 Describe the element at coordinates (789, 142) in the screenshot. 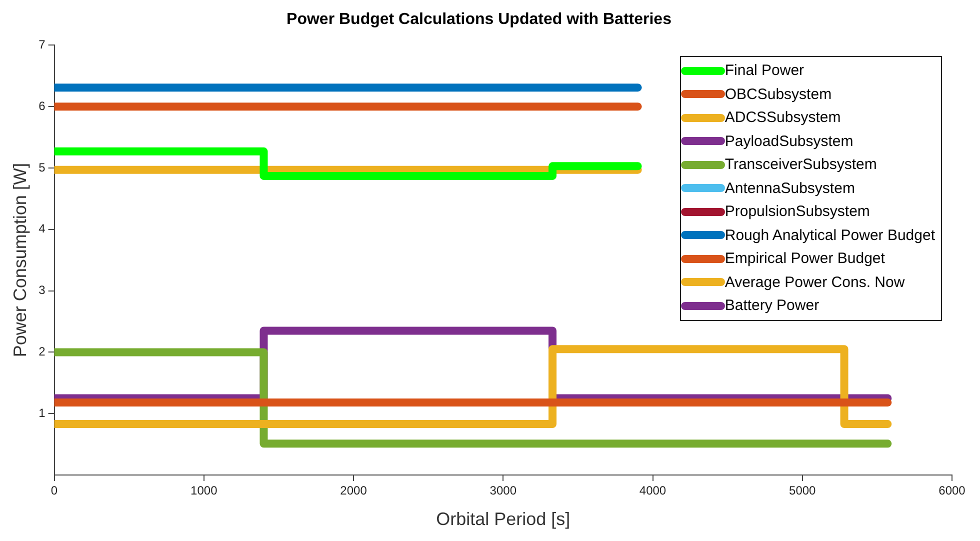

I see `legend-label: PayloadSubsystem` at that location.